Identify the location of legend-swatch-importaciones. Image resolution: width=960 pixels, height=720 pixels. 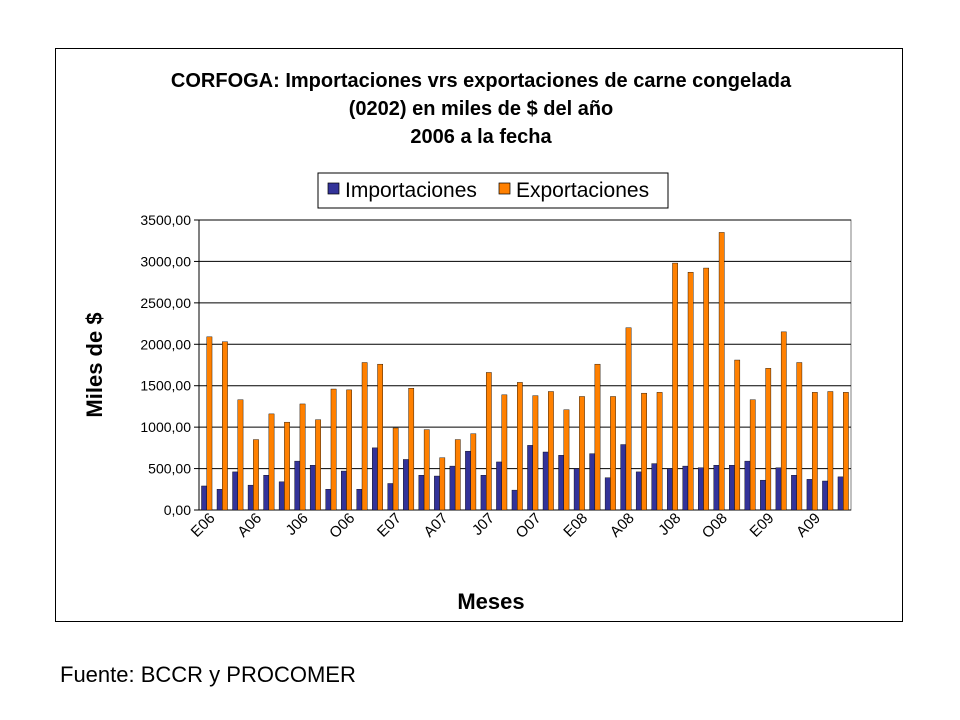
(333, 188).